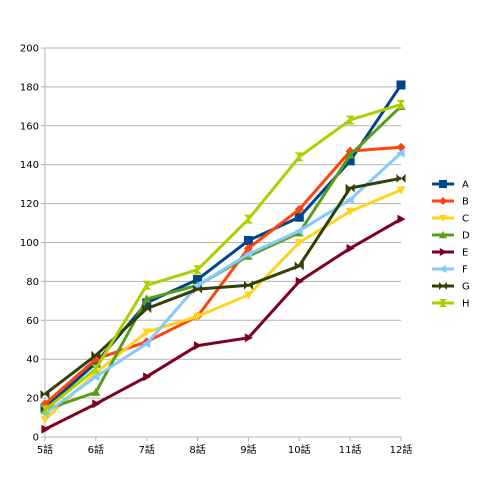  I want to click on legend-item: E, so click(450, 253).